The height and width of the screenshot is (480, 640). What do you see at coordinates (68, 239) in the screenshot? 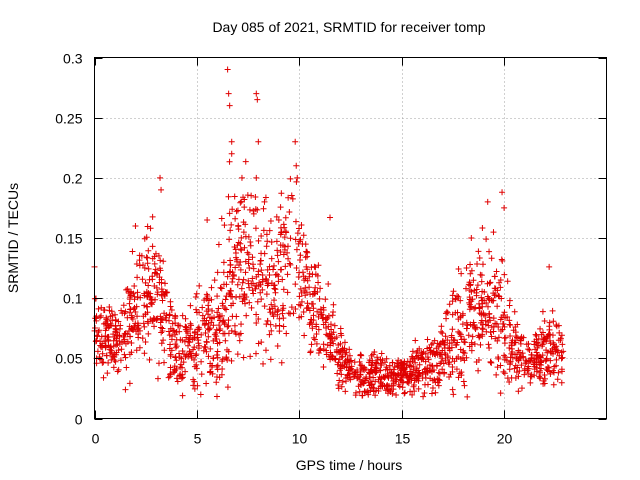
I see `y-tick-label: 0.15` at bounding box center [68, 239].